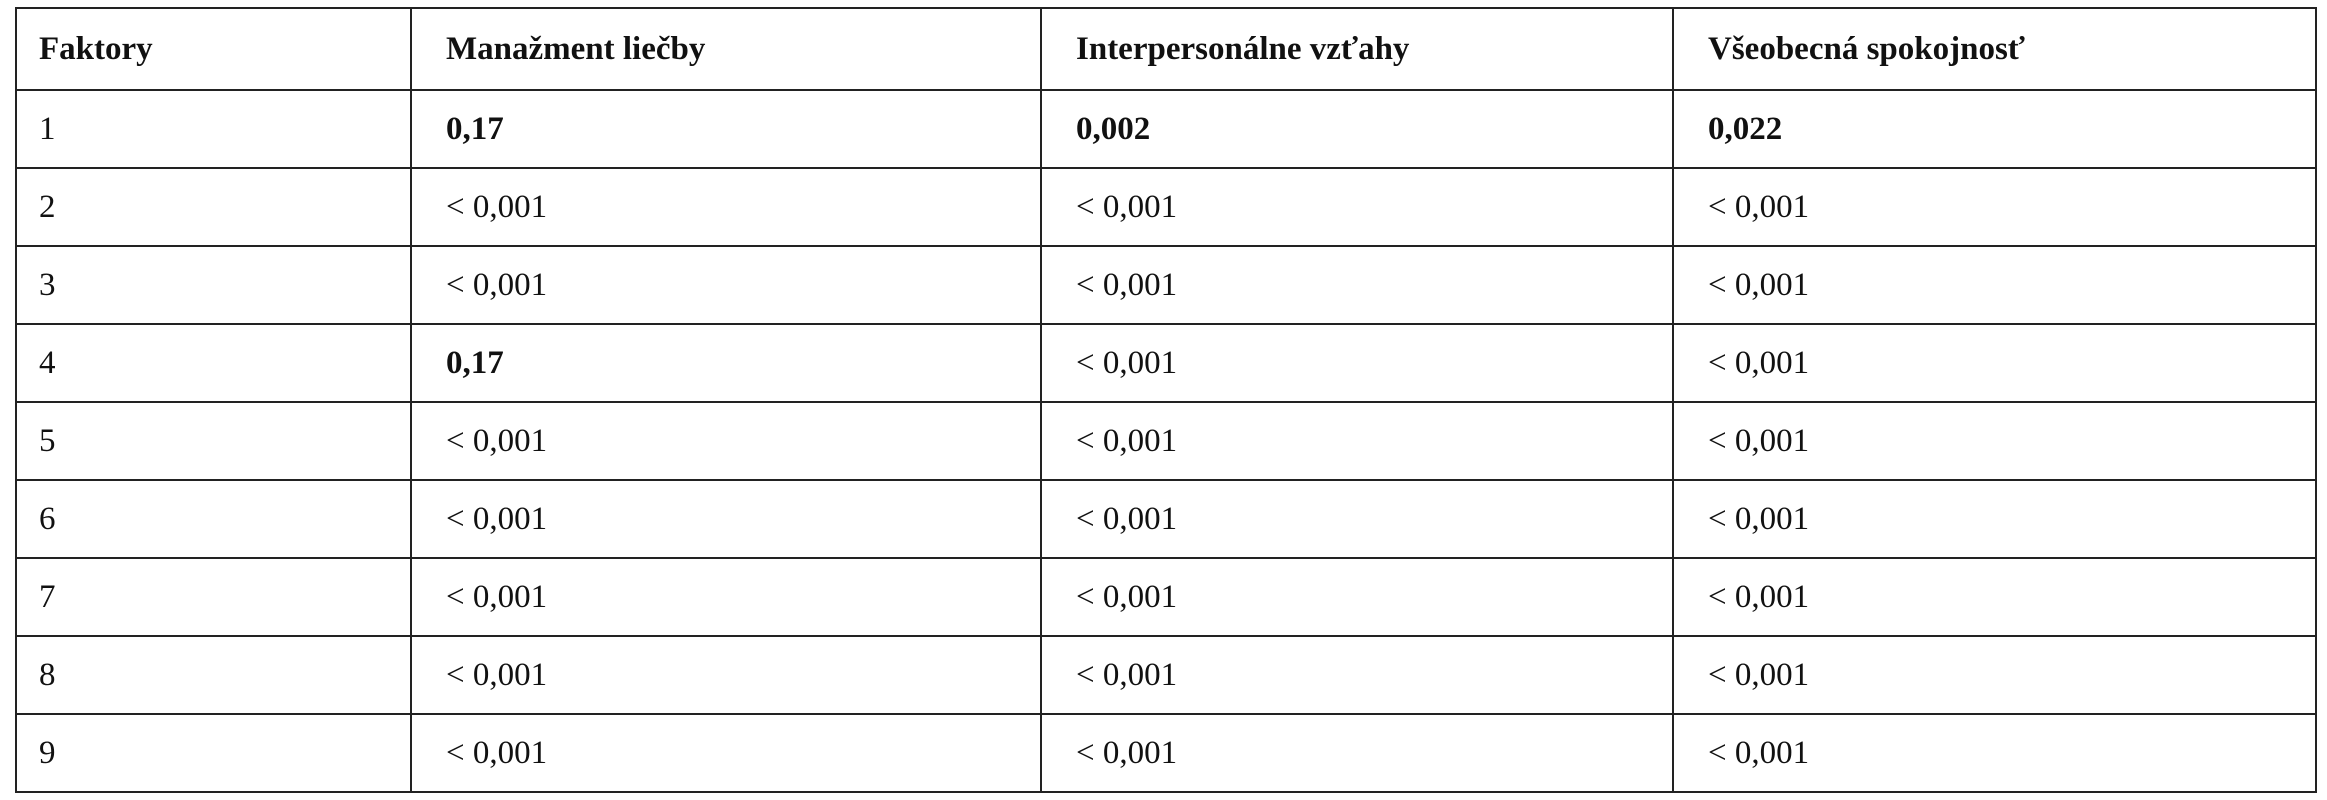  I want to click on factor-cell: 4, so click(213, 363).